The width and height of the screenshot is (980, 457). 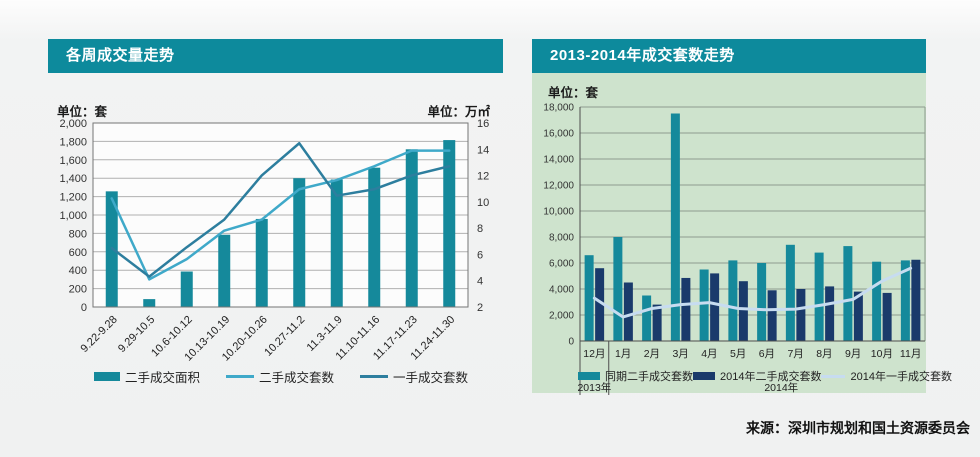 What do you see at coordinates (824, 354) in the screenshot?
I see `month-label: 8月` at bounding box center [824, 354].